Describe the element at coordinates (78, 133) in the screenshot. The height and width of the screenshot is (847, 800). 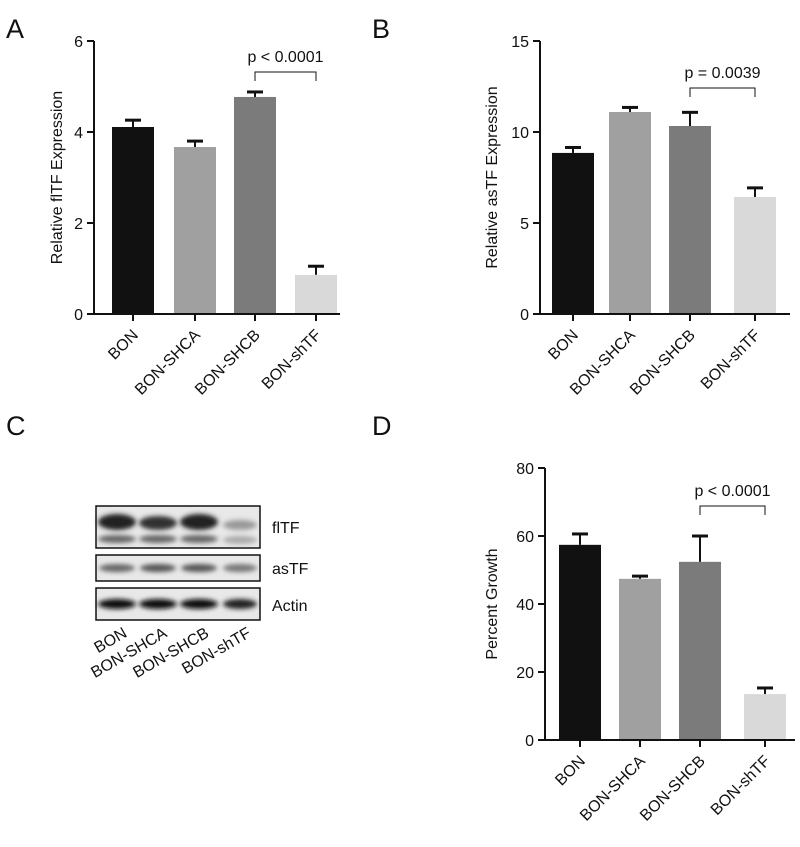
I see `y-tick-label: 4` at that location.